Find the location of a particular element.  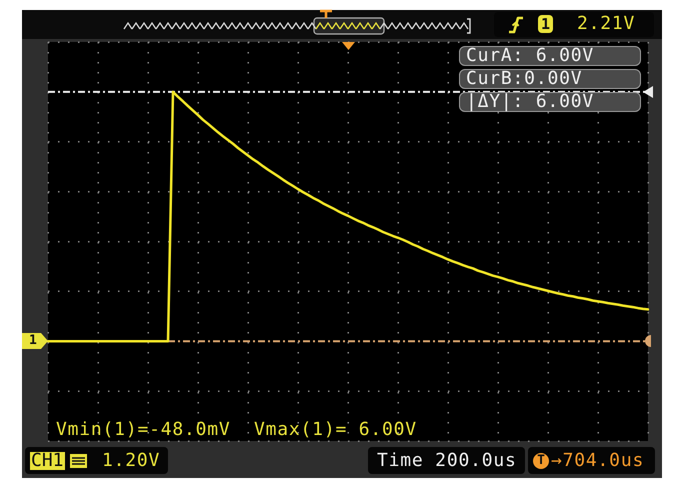

text: CH1 is located at coordinates (47, 460).